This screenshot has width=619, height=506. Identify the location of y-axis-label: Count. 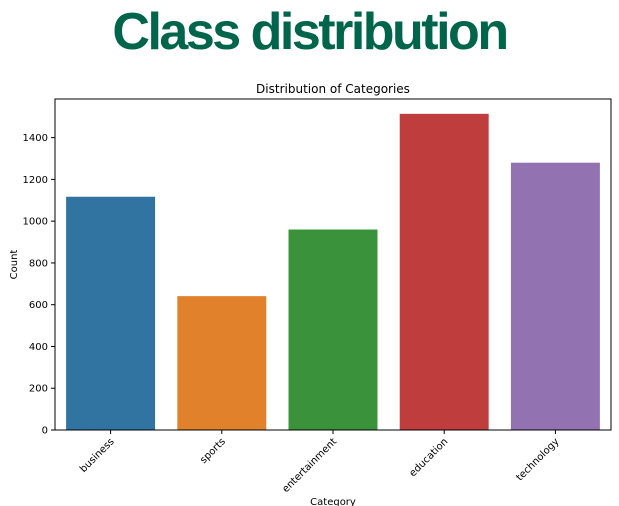
(14, 265).